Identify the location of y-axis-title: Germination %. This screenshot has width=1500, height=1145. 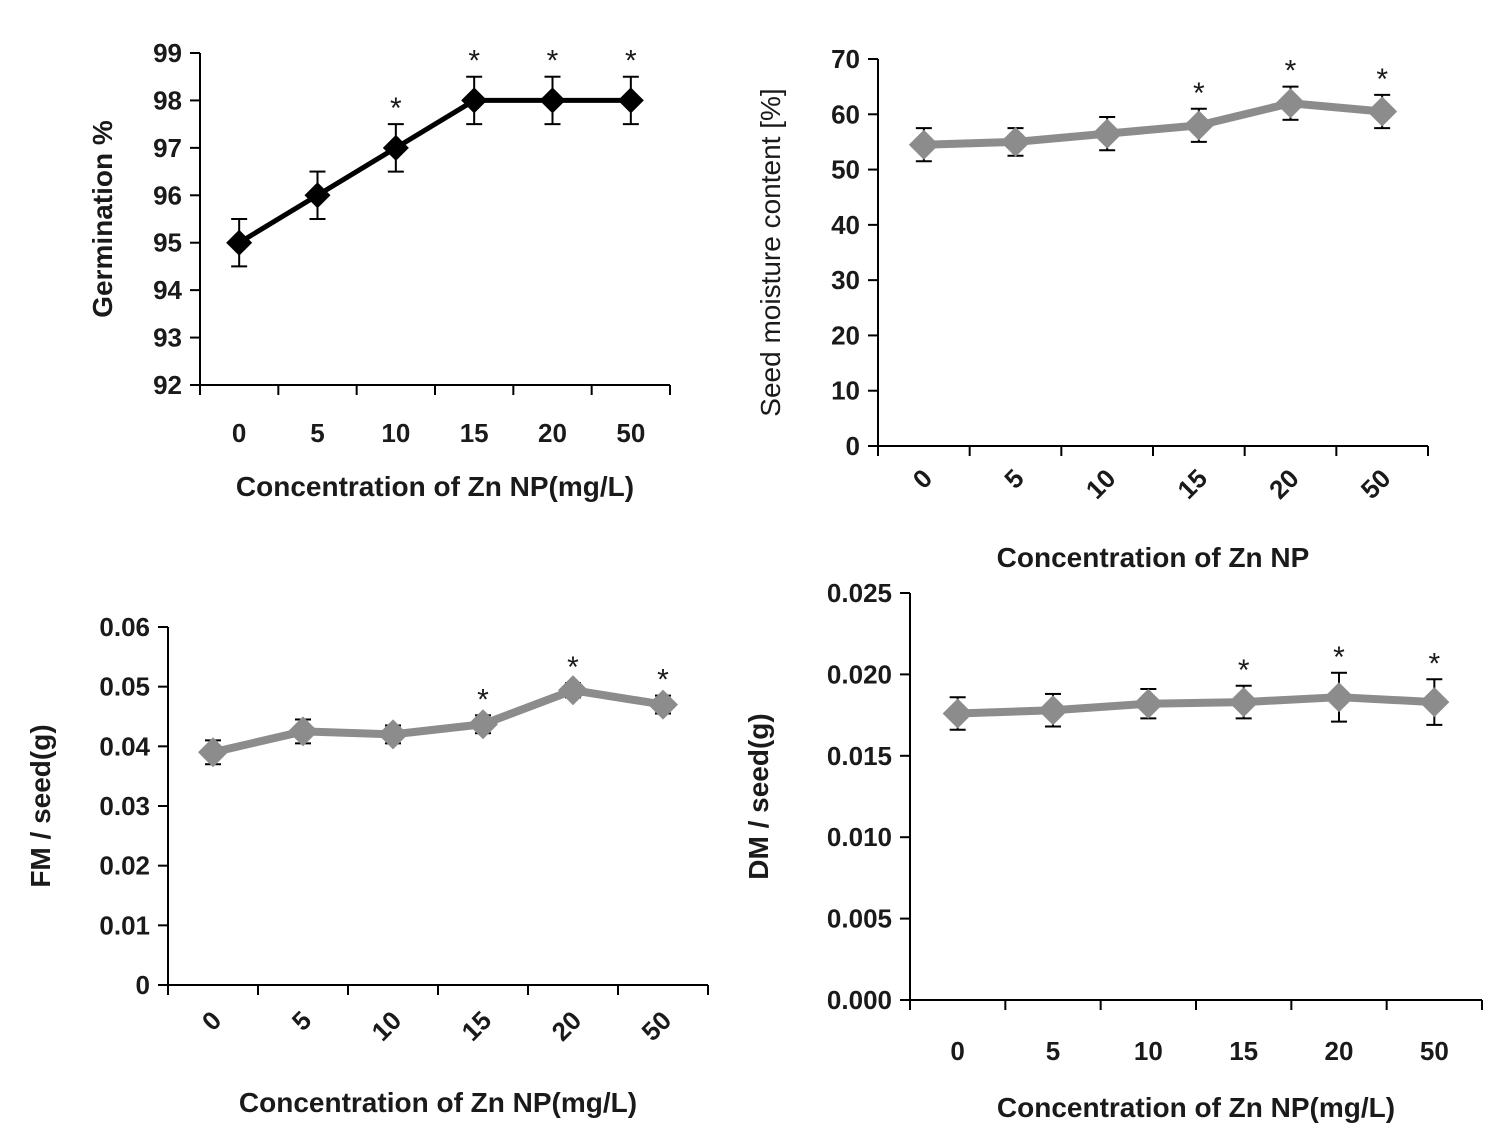
(102, 219).